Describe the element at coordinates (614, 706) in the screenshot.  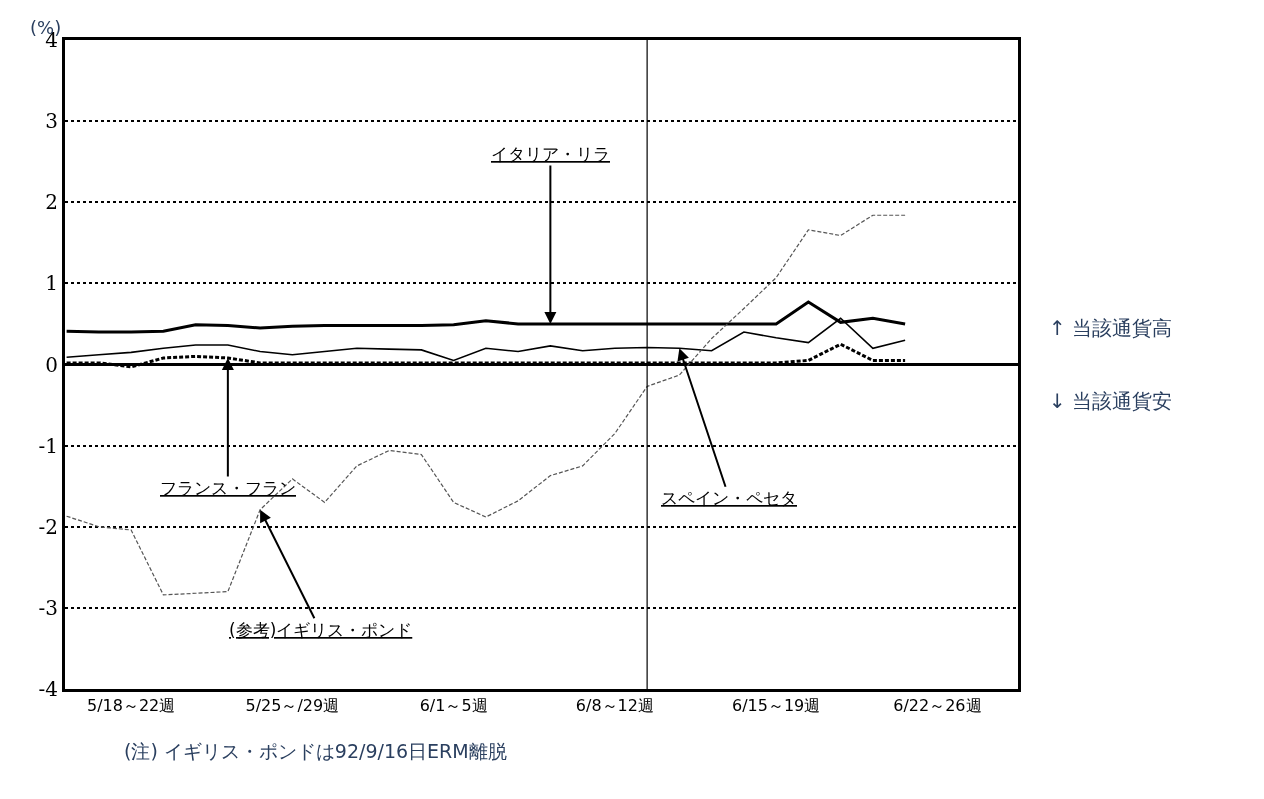
I see `x-tick-label: 6/8～12週` at that location.